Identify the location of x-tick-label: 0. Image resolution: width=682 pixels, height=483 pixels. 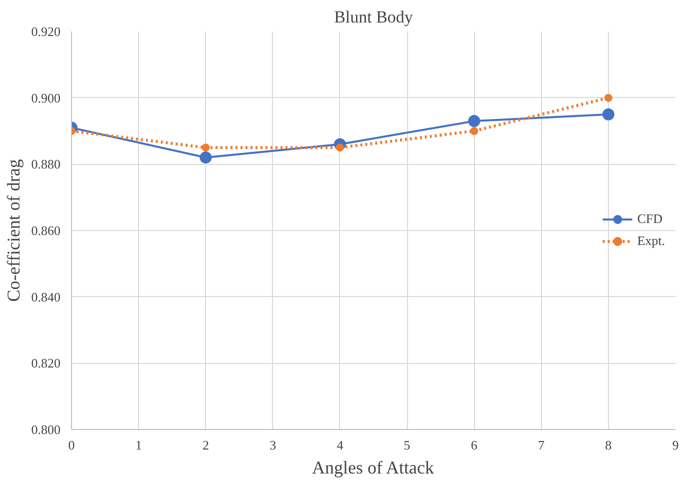
(71, 445).